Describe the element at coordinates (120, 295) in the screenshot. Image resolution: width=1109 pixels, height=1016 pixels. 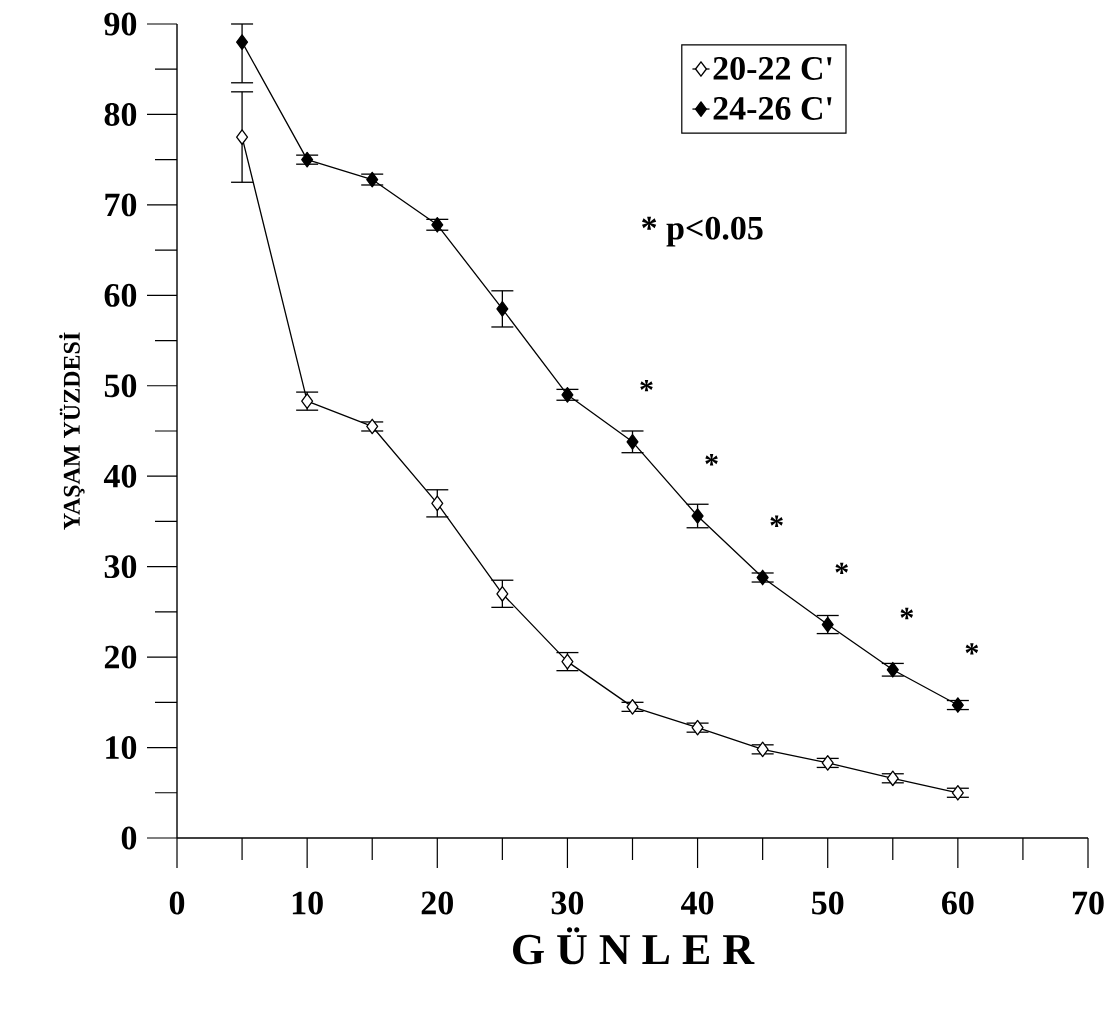
I see `y-tick-label: 60` at that location.